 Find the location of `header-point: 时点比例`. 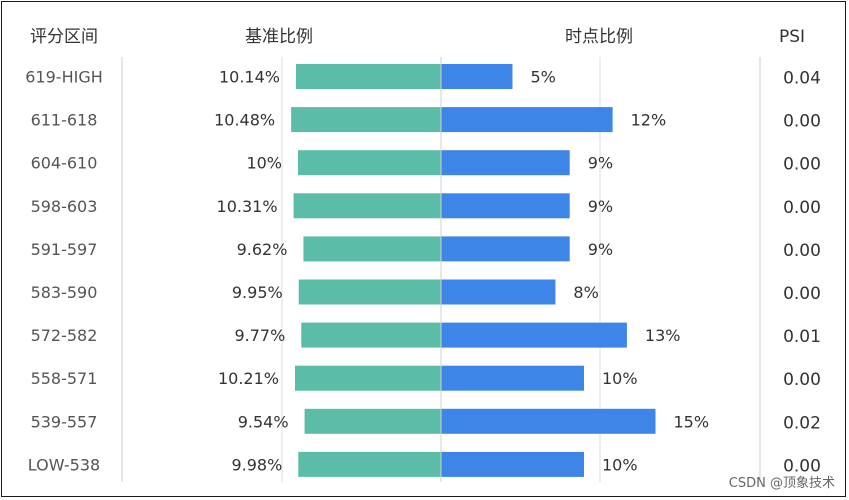

header-point: 时点比例 is located at coordinates (599, 37).